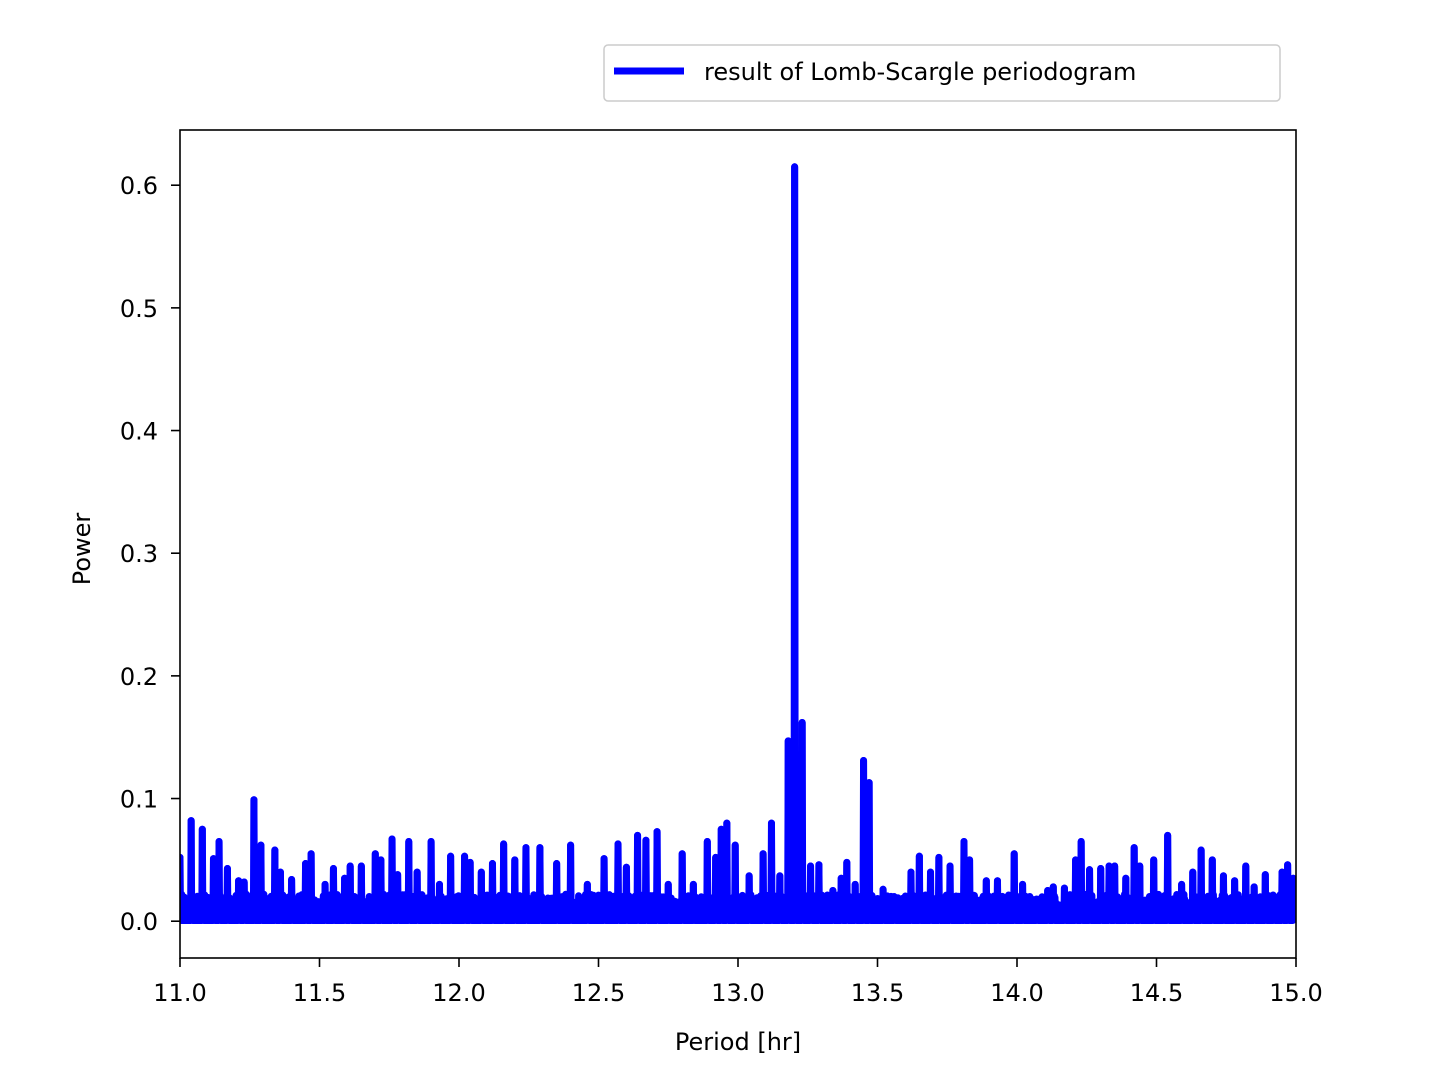 This screenshot has width=1440, height=1080. What do you see at coordinates (1156, 993) in the screenshot?
I see `x-tick-label: 14.5` at bounding box center [1156, 993].